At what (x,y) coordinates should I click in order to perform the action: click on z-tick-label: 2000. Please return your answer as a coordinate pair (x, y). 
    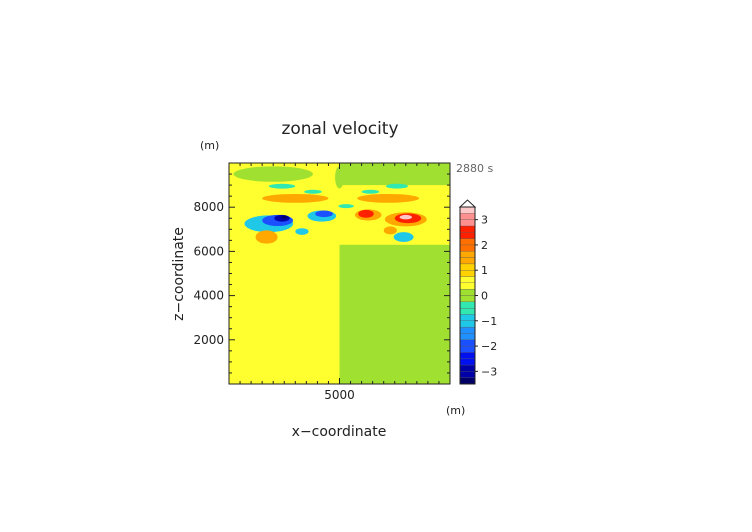
    Looking at the image, I should click on (208, 340).